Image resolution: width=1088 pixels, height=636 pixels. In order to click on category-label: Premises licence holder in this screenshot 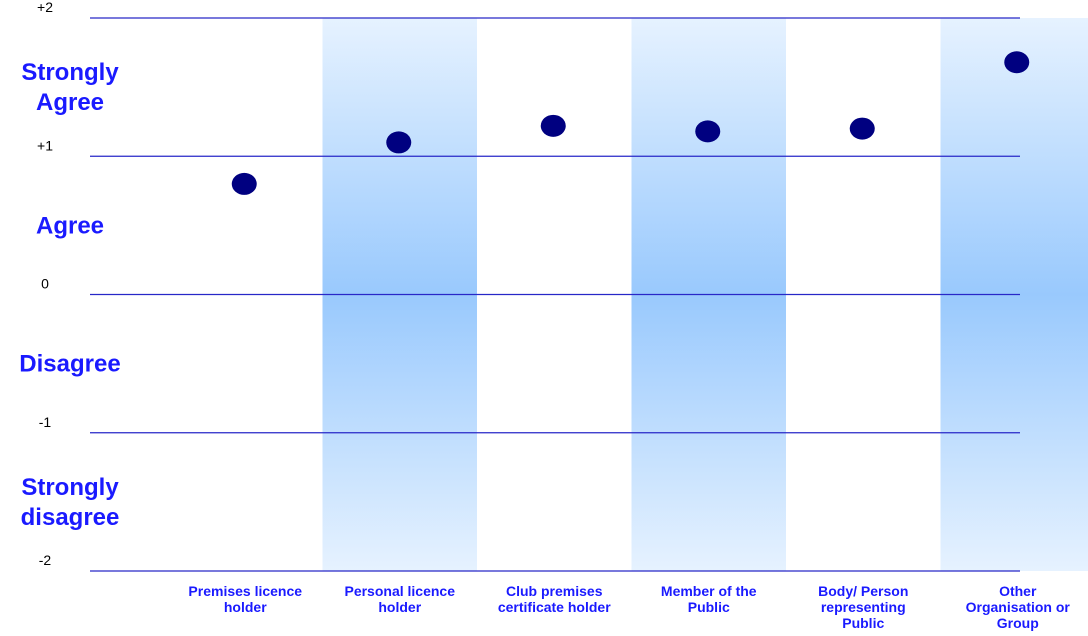, I will do `click(245, 599)`.